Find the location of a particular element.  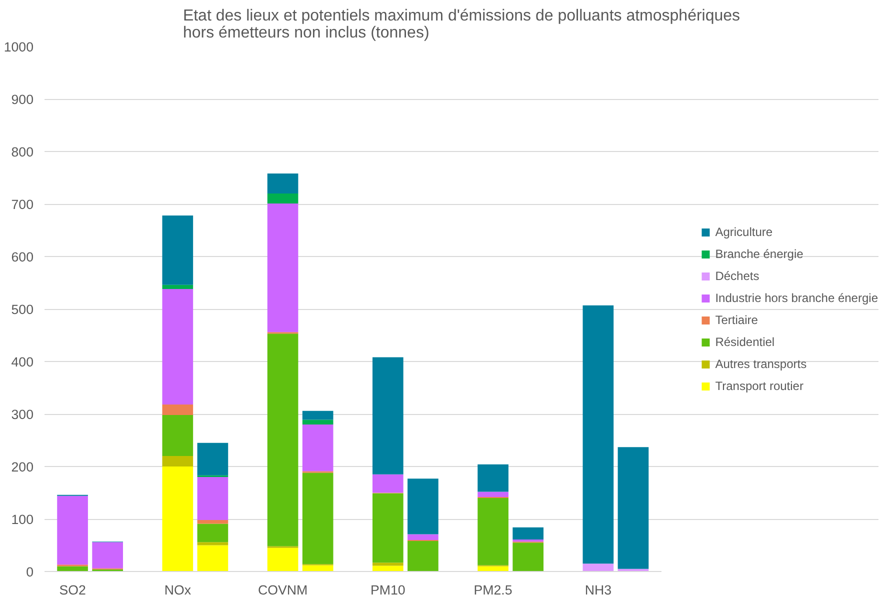

chart-title: Etat des lieux et potentiels maximum d'émissions de polluants atmosphériques hors émetteurs non inclus (tonnes) is located at coordinates (461, 25).